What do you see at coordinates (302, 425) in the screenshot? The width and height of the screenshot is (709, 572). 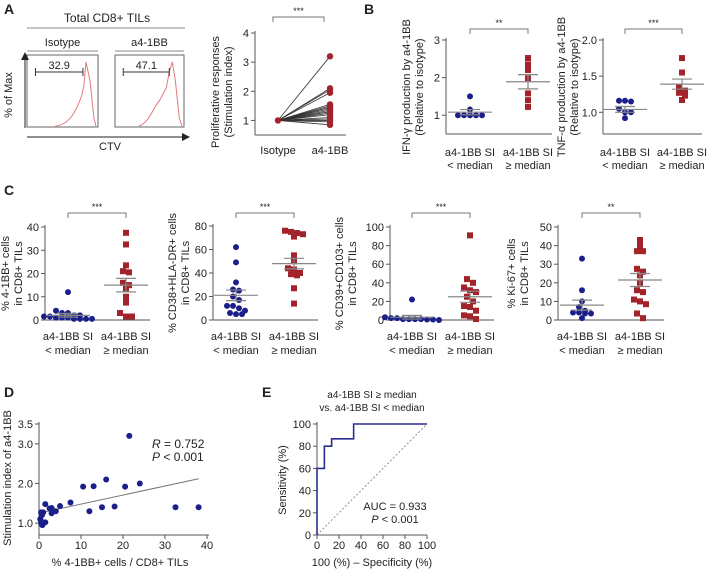 I see `y-tick-label: 100` at bounding box center [302, 425].